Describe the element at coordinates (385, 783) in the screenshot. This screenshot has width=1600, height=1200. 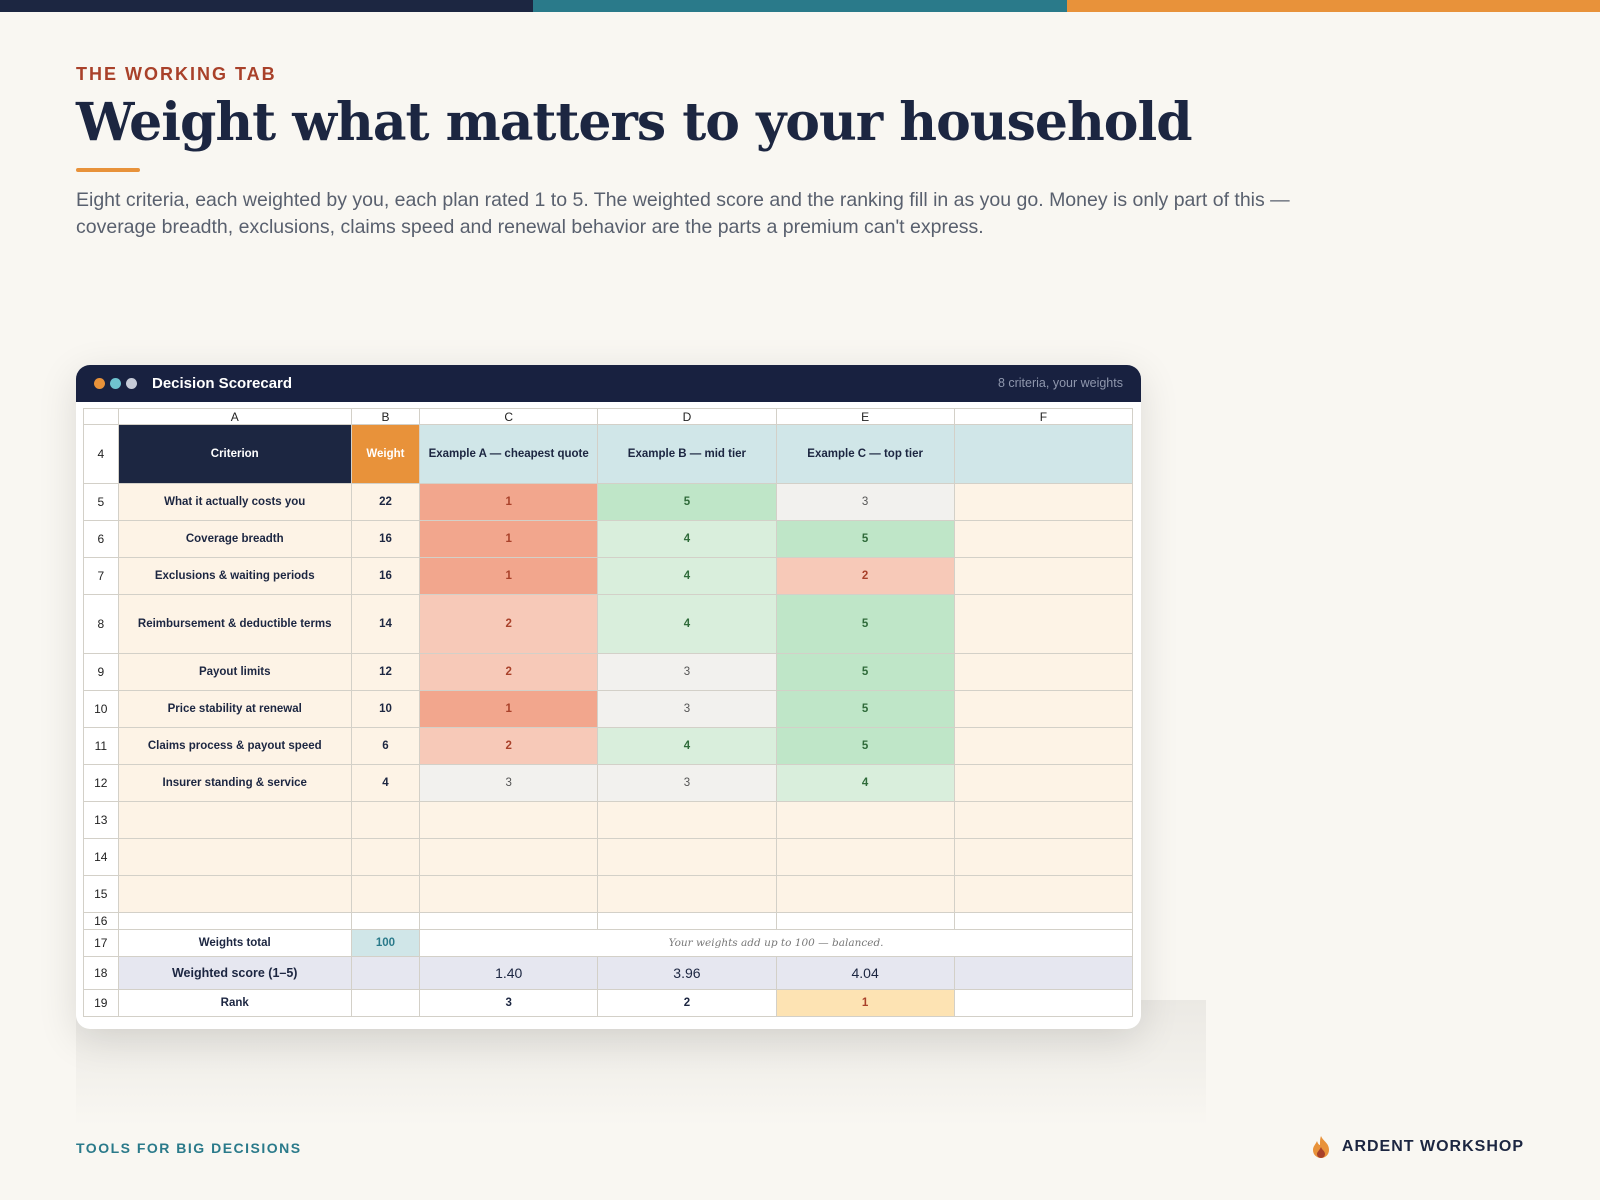
I see `weight-cell: 4` at that location.